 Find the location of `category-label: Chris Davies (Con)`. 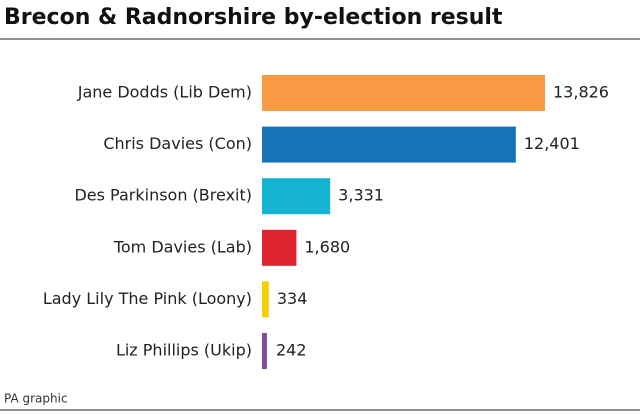

category-label: Chris Davies (Con) is located at coordinates (177, 143).